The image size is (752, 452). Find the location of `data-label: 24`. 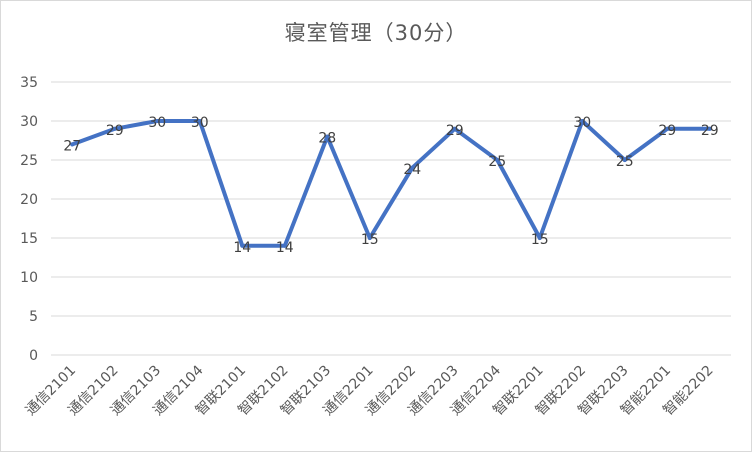

data-label: 24 is located at coordinates (412, 170).